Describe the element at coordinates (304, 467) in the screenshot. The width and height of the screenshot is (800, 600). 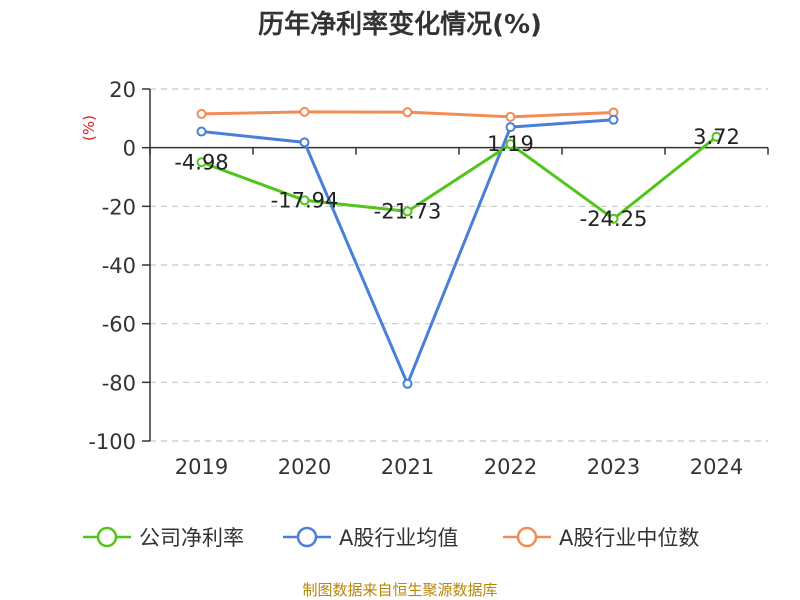
I see `x-tick-label: 2020` at that location.